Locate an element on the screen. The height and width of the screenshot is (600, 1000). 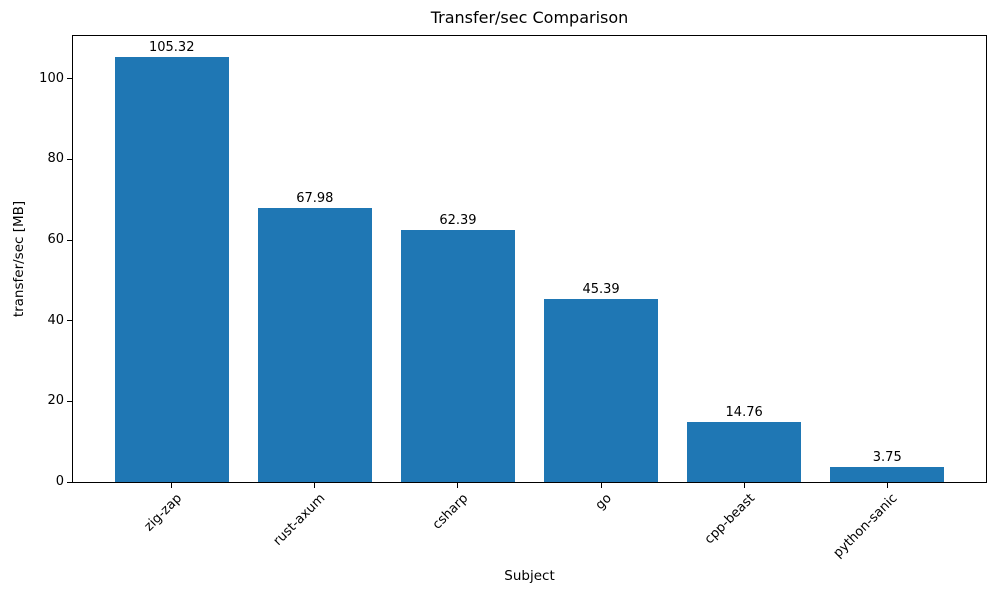
x-tick-label: python-sanic is located at coordinates (865, 526).